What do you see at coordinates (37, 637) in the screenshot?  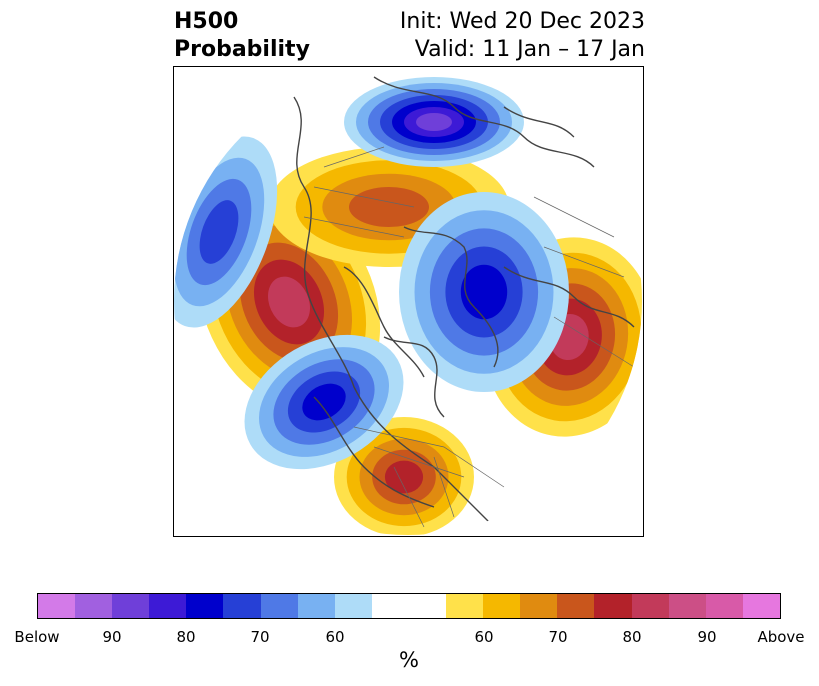 I see `colorbar-tick-label: Below` at bounding box center [37, 637].